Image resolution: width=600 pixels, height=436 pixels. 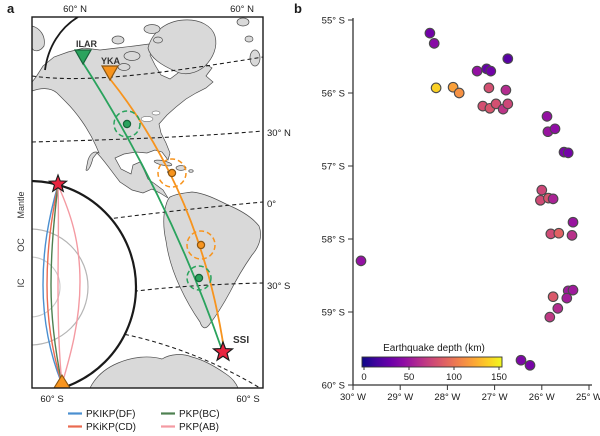 I want to click on colorbar-gradient, so click(x=432, y=362).